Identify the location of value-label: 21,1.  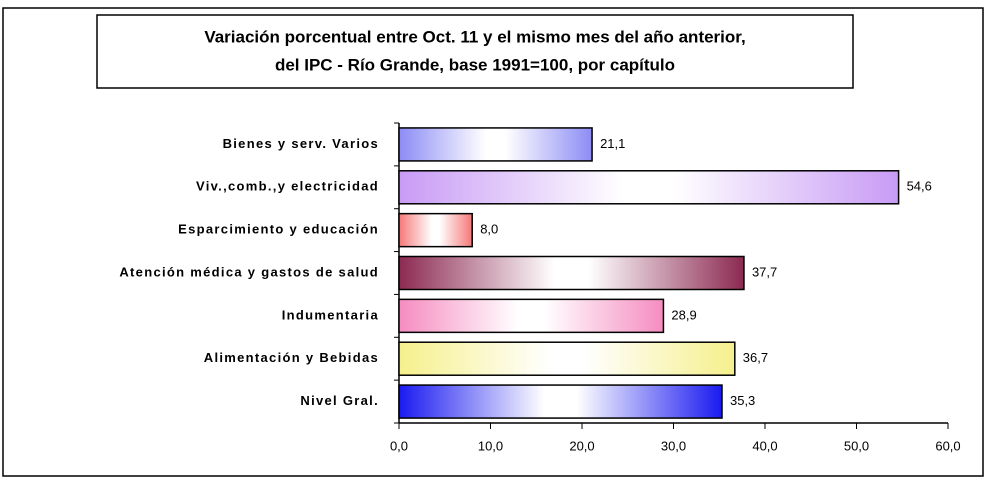
(612, 143).